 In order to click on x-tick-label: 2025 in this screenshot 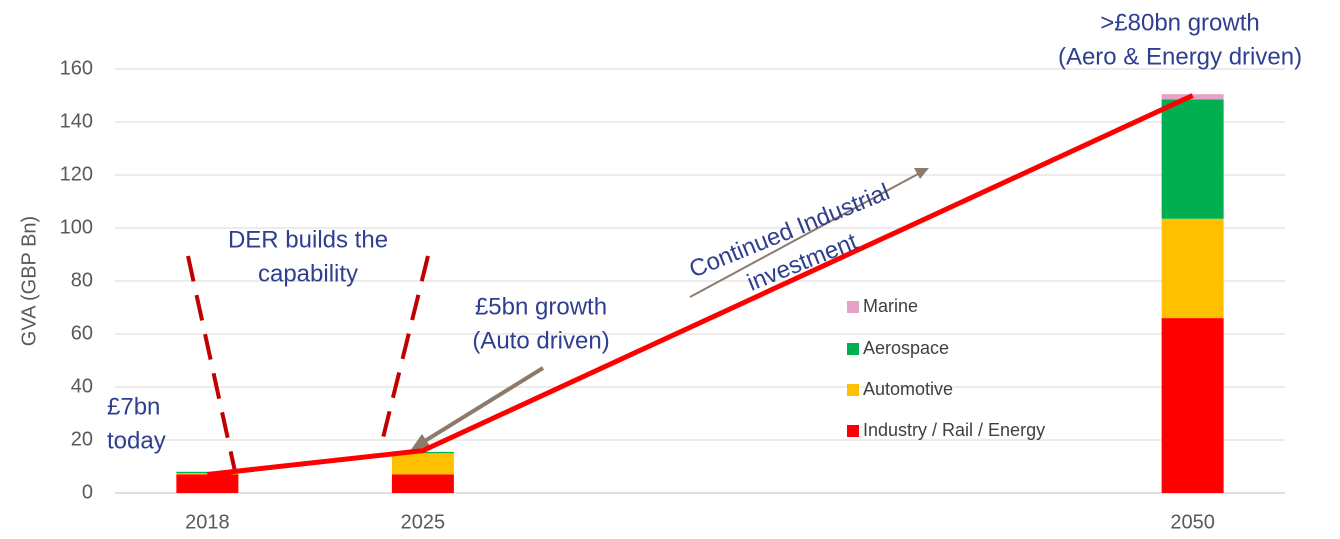, I will do `click(423, 522)`.